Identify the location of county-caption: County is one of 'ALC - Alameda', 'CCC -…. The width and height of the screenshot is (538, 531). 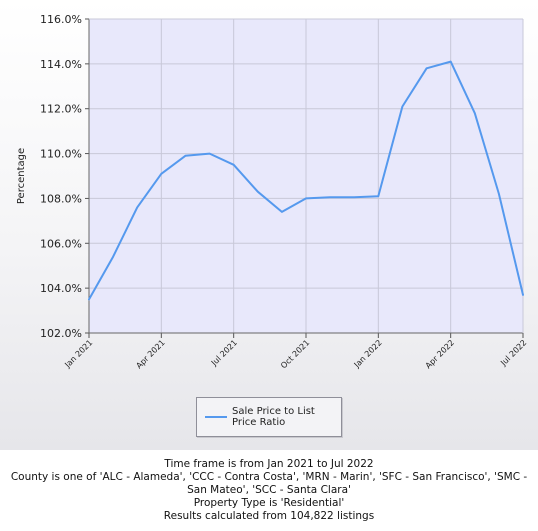
(269, 484).